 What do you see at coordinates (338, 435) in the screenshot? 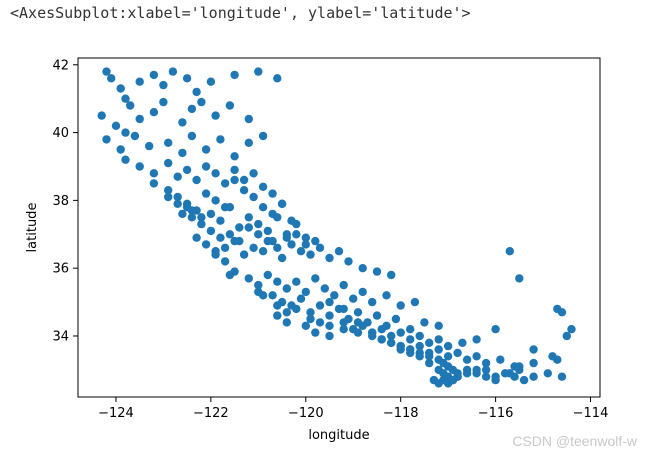
I see `x-axis-title: longitude` at bounding box center [338, 435].